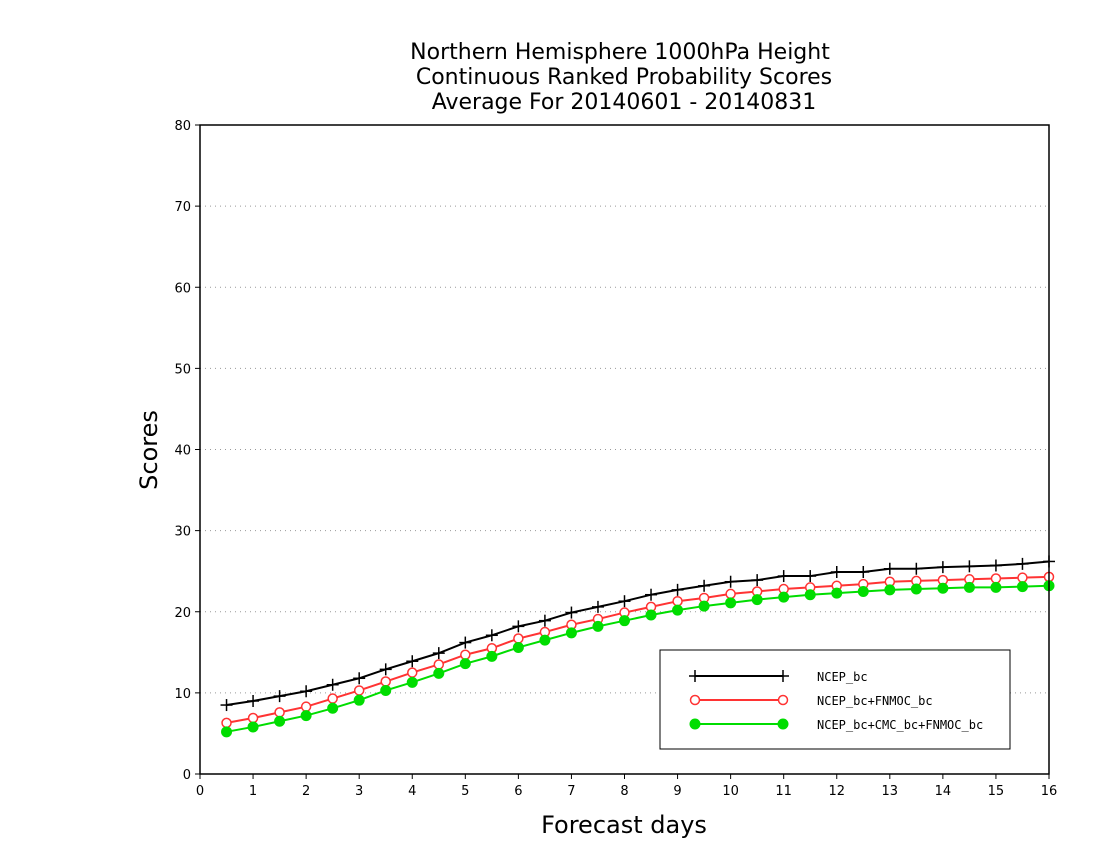 This screenshot has height=850, width=1100. Describe the element at coordinates (182, 369) in the screenshot. I see `y-tick-label-50: 50` at that location.